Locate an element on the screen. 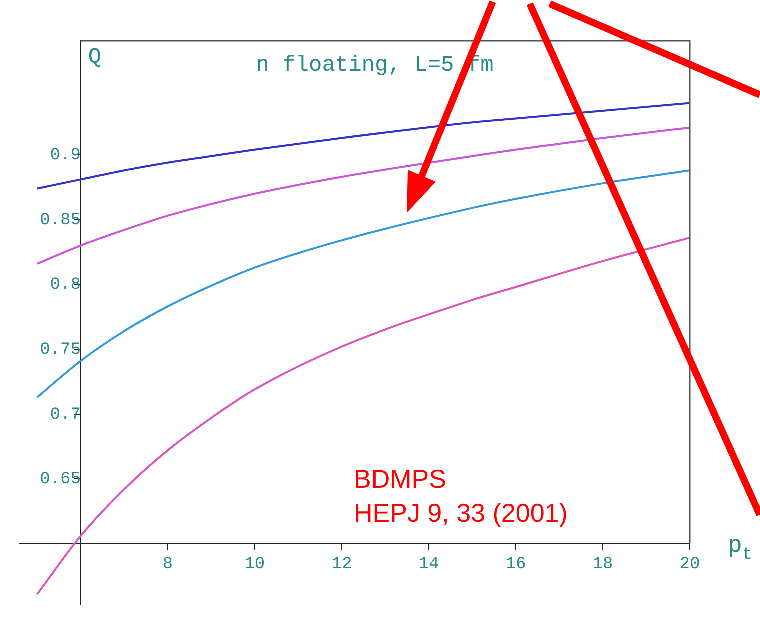  x-tick-label: 14 is located at coordinates (429, 565).